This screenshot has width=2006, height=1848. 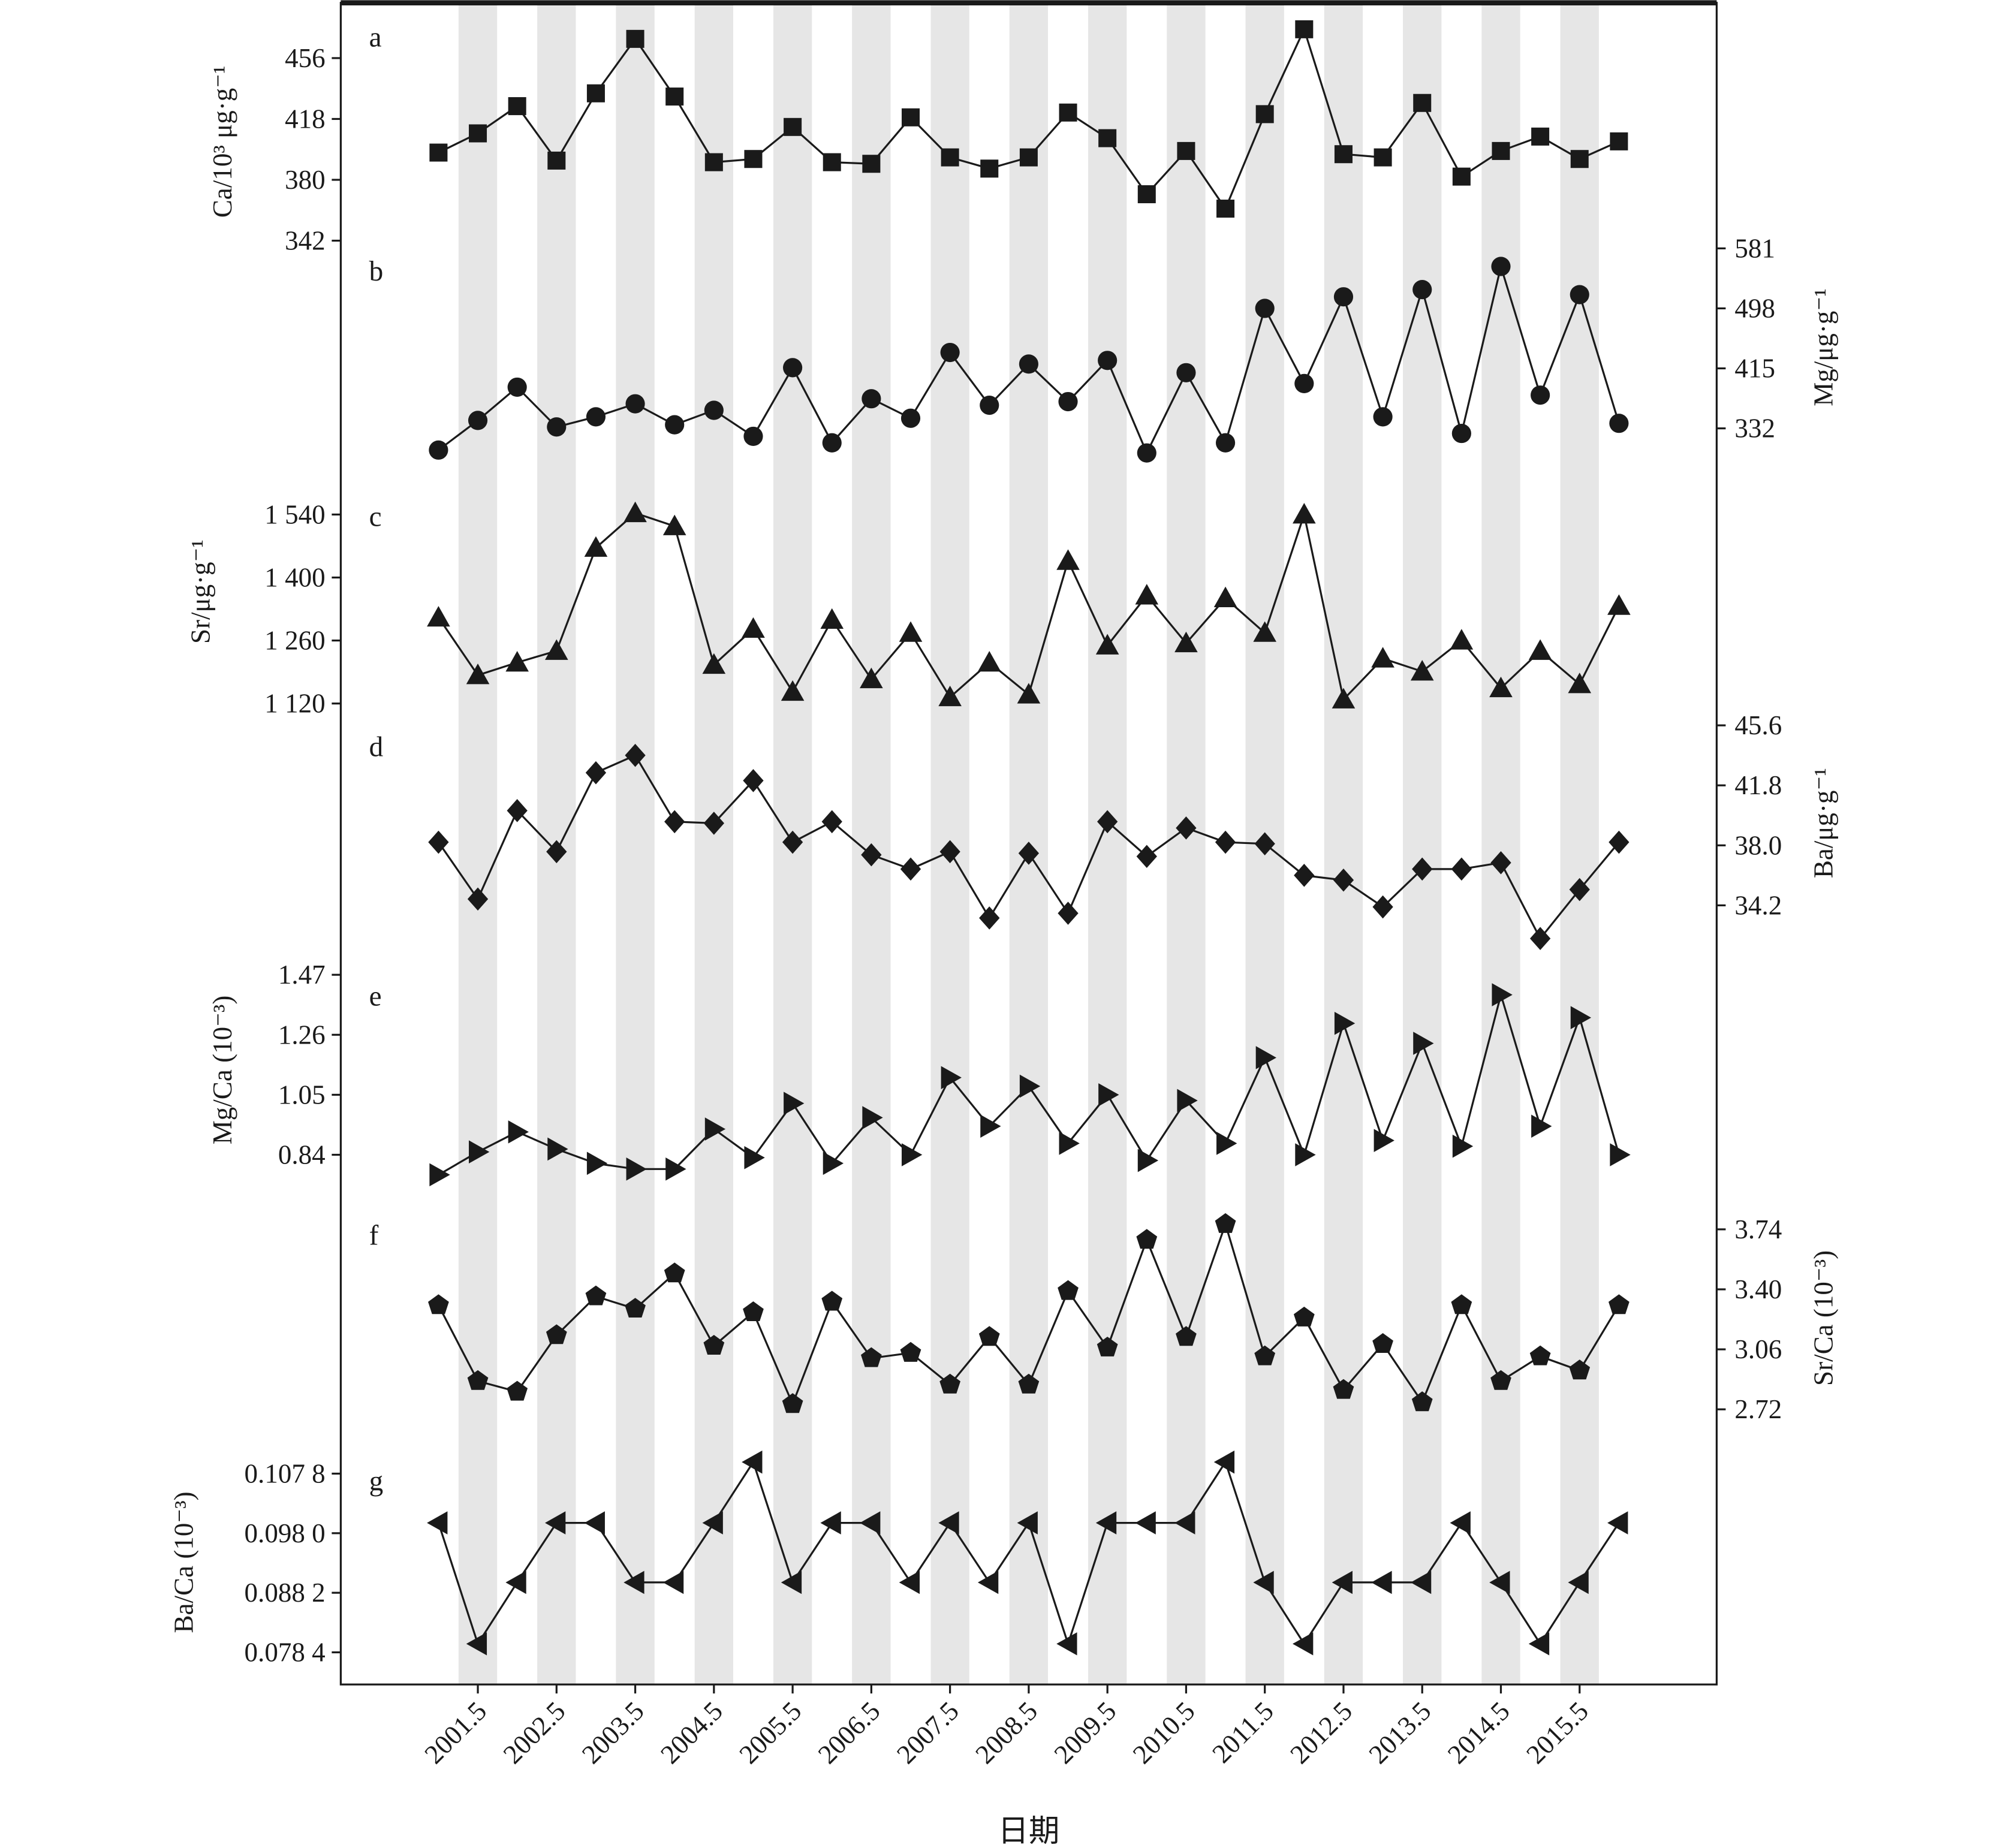 What do you see at coordinates (376, 272) in the screenshot?
I see `panel-letter: b` at bounding box center [376, 272].